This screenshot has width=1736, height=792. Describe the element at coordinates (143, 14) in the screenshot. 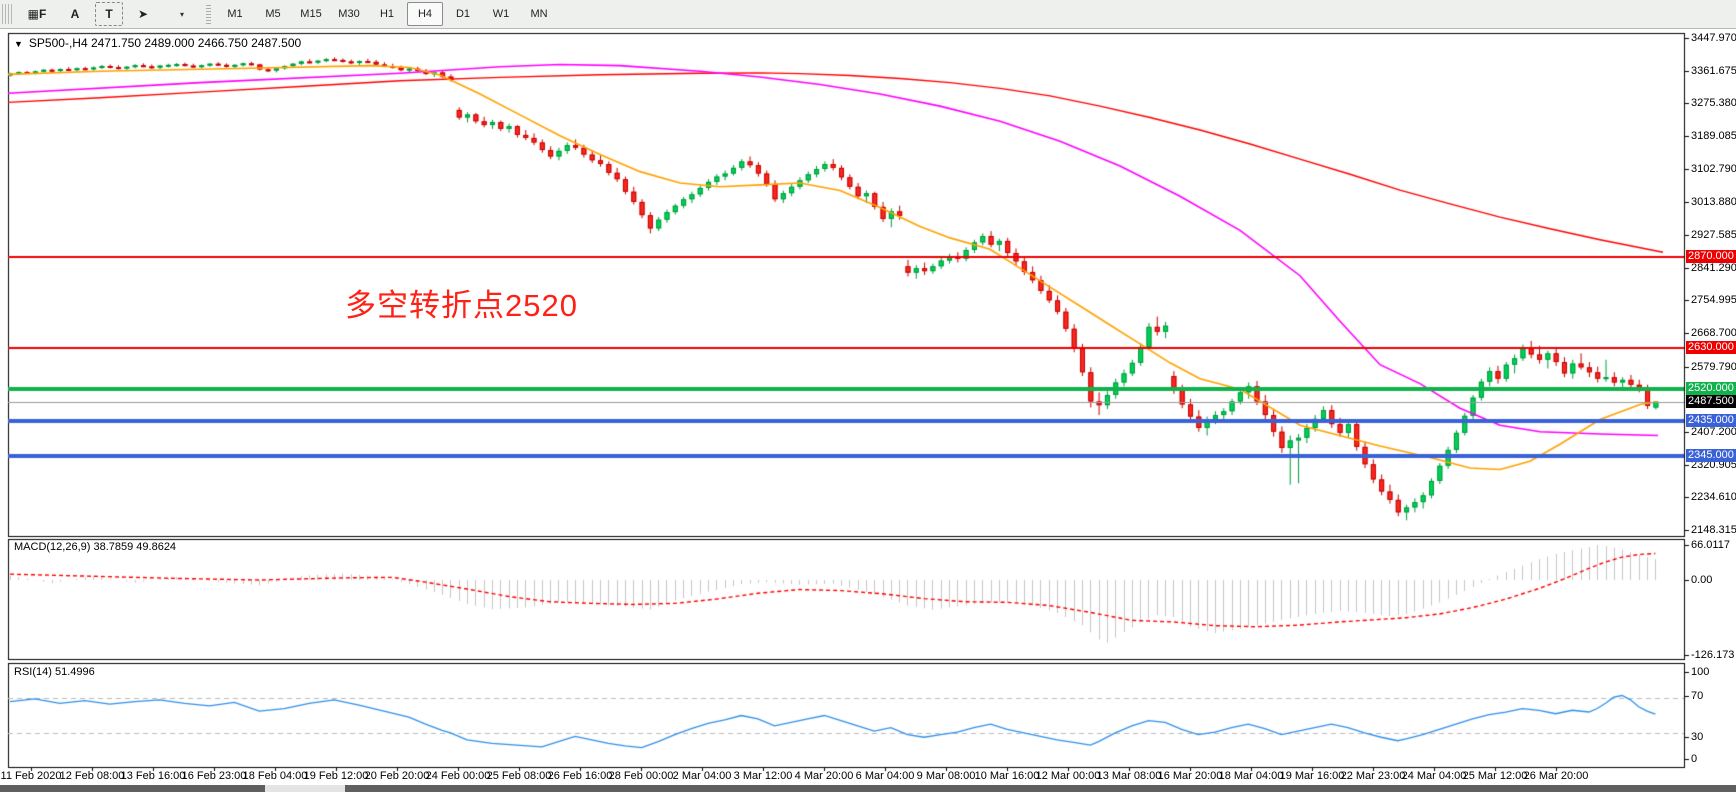

I see `arrow-tools-icon: ➤` at that location.